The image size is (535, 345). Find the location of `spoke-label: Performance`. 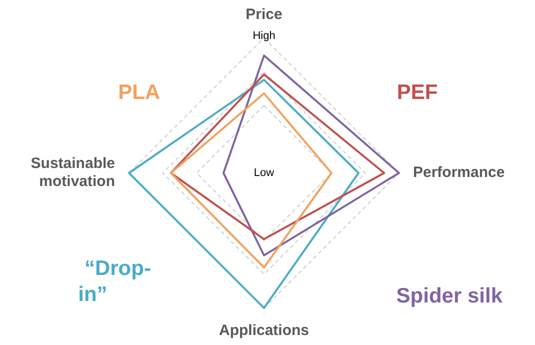

spoke-label: Performance is located at coordinates (459, 173).